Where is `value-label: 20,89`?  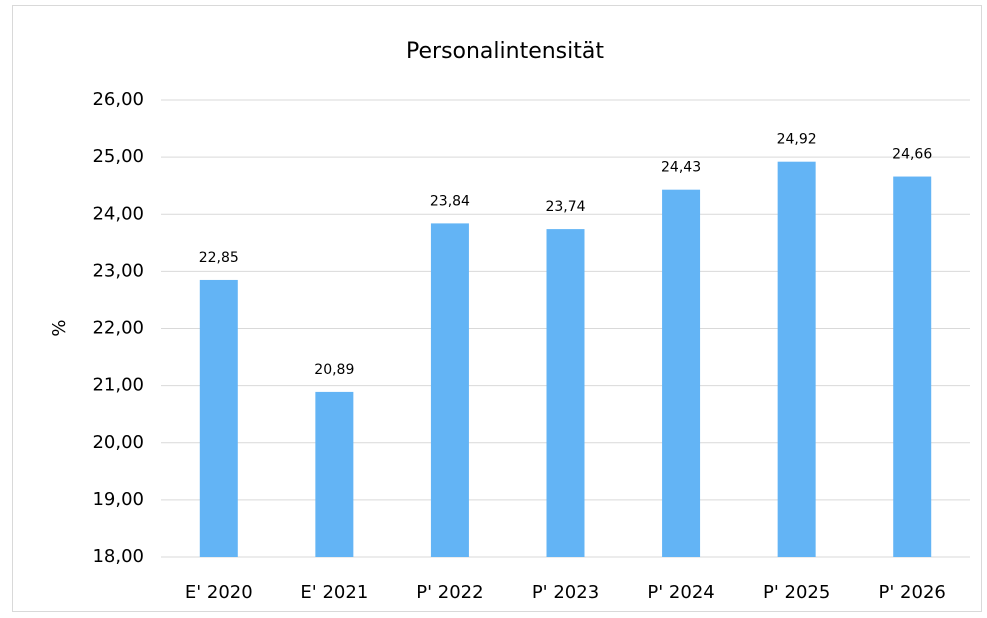 value-label: 20,89 is located at coordinates (334, 370).